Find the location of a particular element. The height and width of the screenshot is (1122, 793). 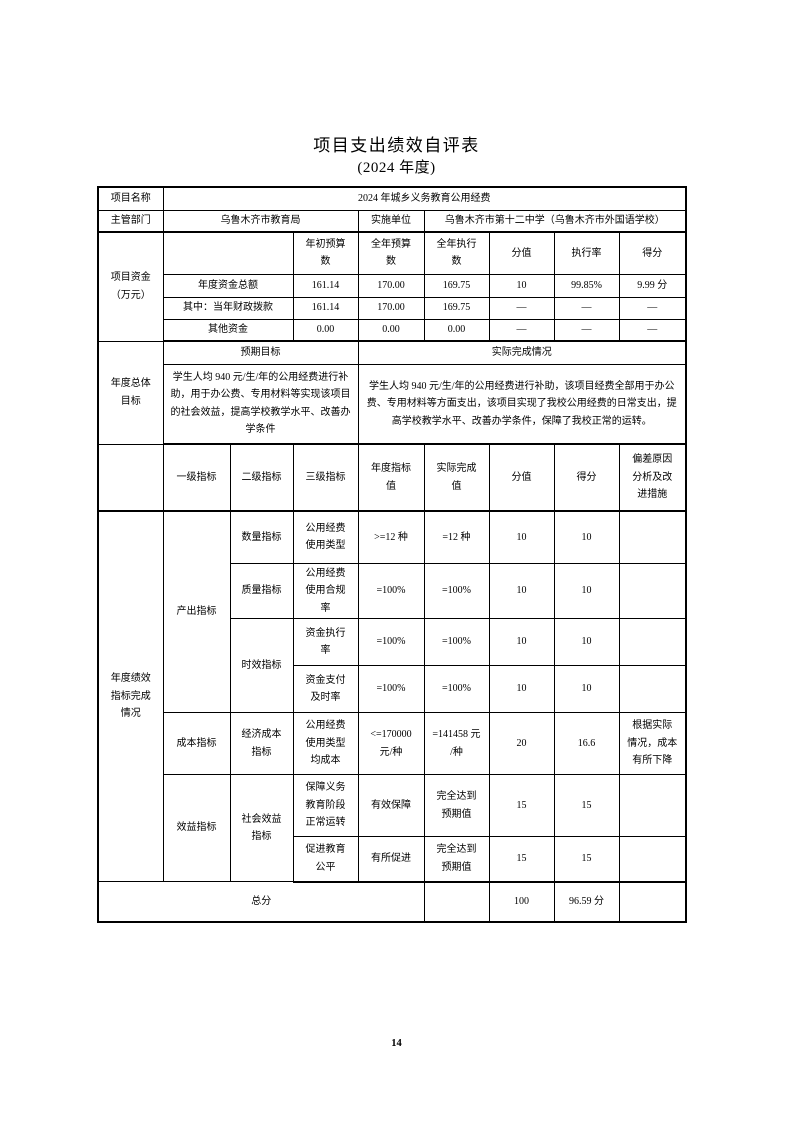

page-number: 14 is located at coordinates (396, 1043).